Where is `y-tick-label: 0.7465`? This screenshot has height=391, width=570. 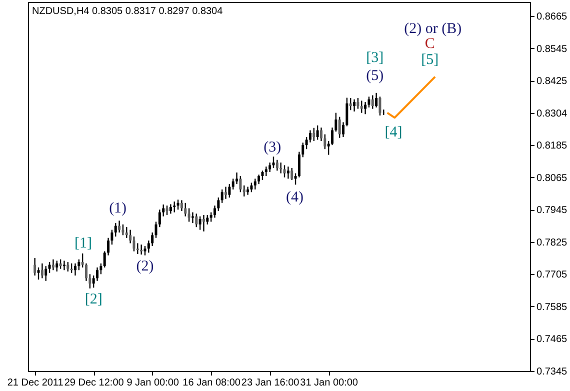 y-tick-label: 0.7465 is located at coordinates (552, 340).